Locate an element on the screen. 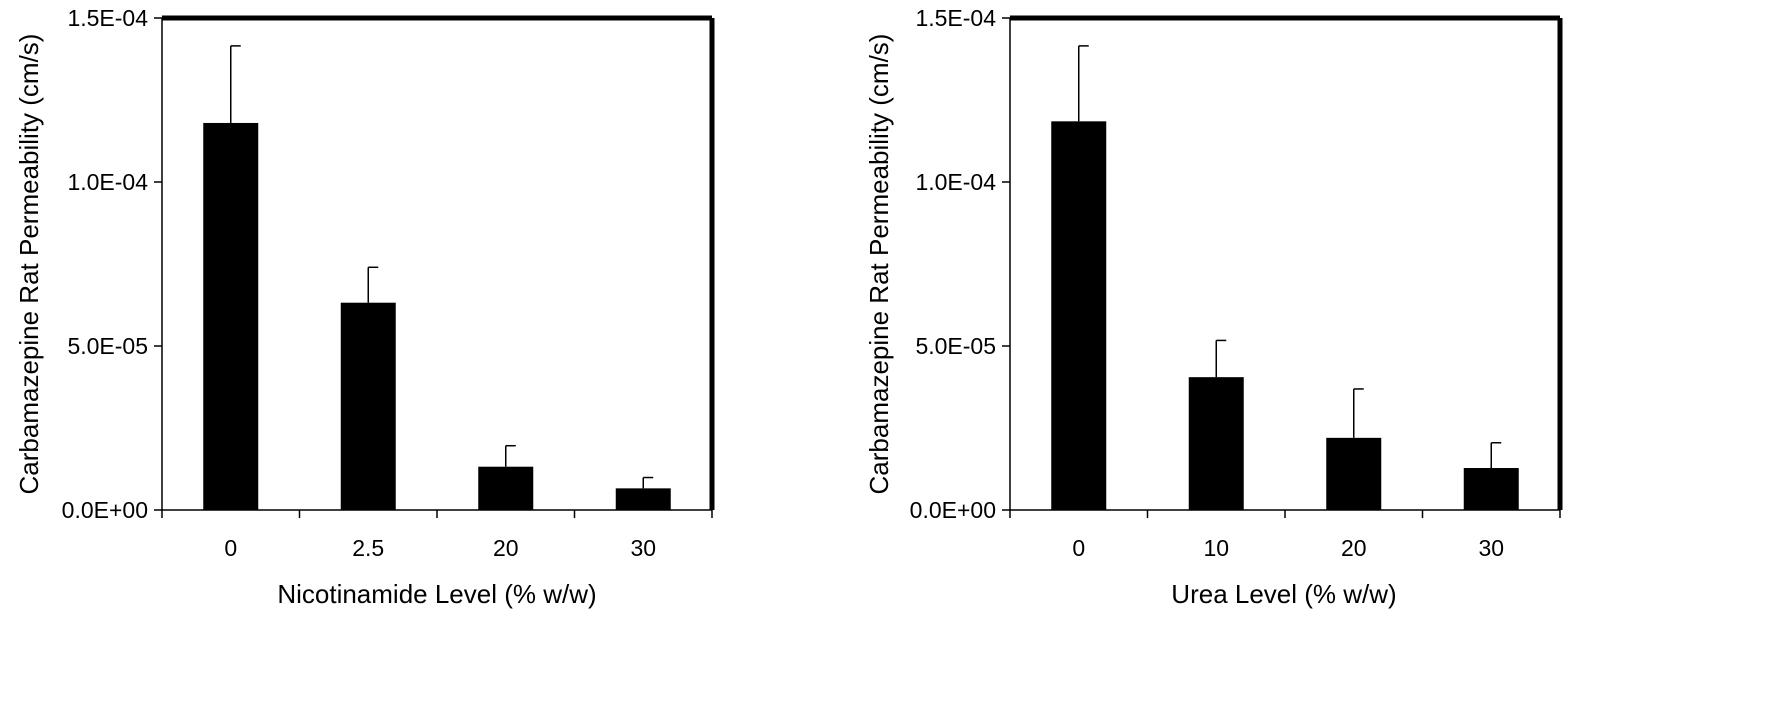 The height and width of the screenshot is (704, 1772). x-axis-title: Nicotinamide Level (% w/w) is located at coordinates (436, 594).